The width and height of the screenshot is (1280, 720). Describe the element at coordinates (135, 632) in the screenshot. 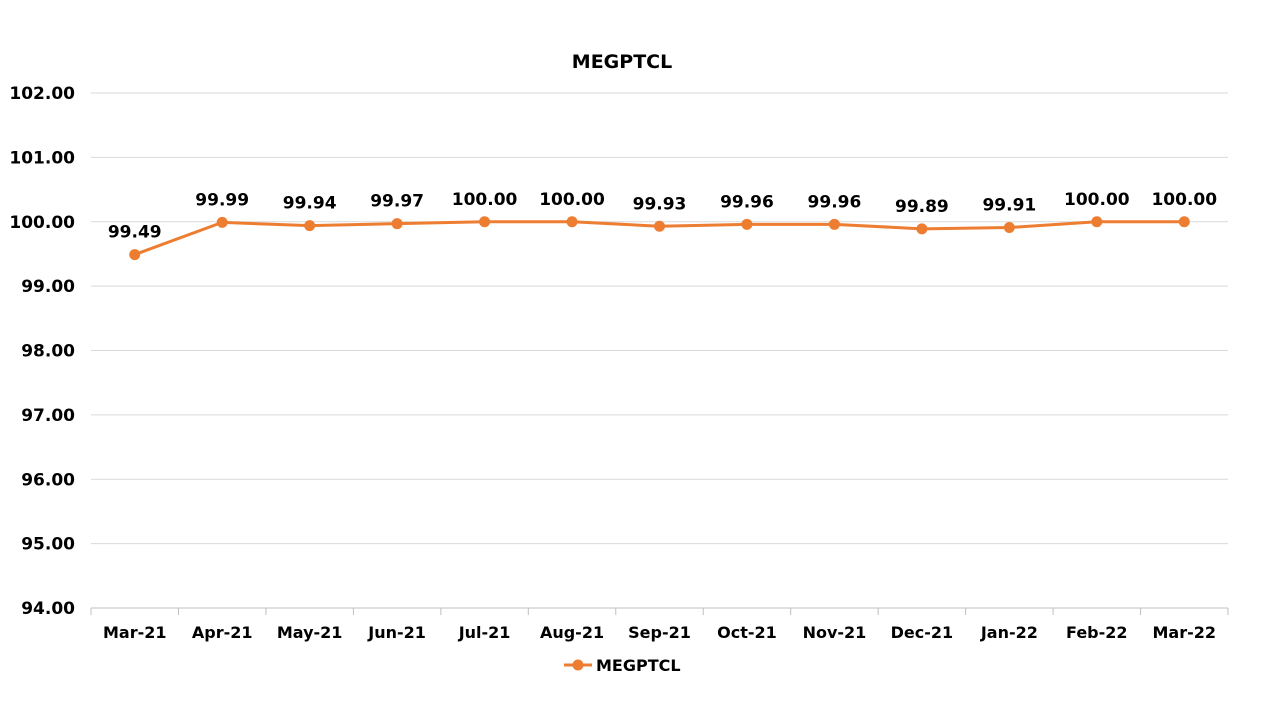

I see `x-tick-label: Mar-21` at that location.